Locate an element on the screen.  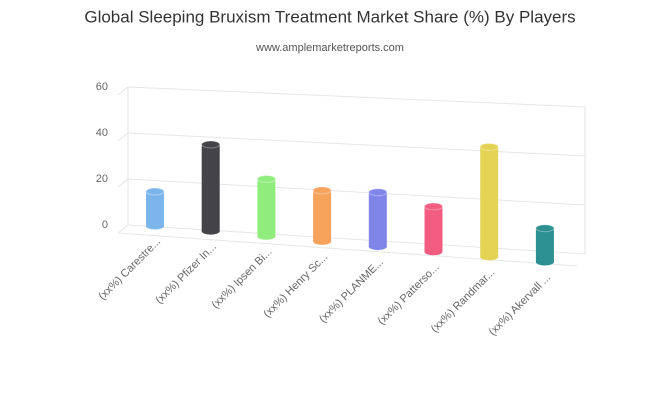
y-tick-label: 20 is located at coordinates (102, 179).